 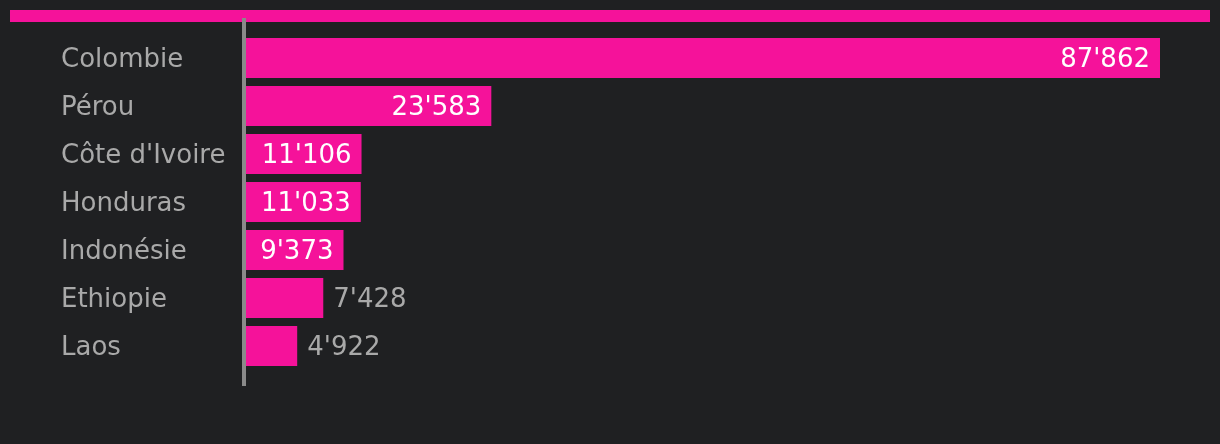 What do you see at coordinates (143, 154) in the screenshot?
I see `y-tick-label: Côte d'Ivoire` at bounding box center [143, 154].